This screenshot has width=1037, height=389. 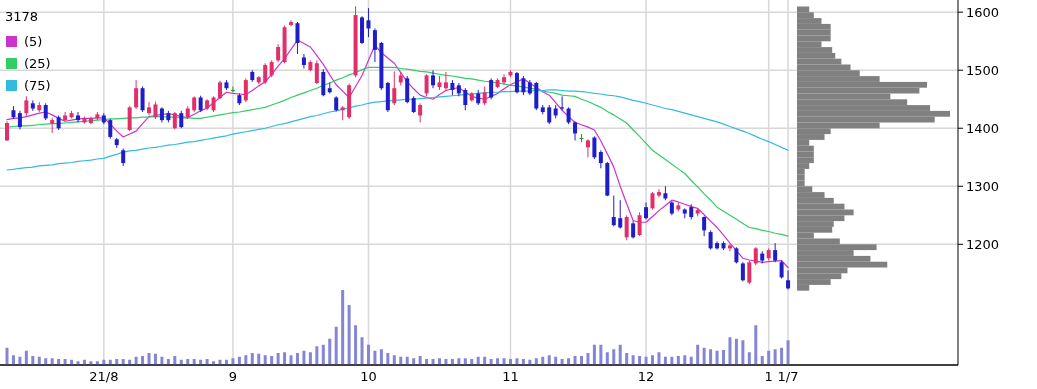 What do you see at coordinates (768, 376) in the screenshot?
I see `x-tick-label: 1` at bounding box center [768, 376].